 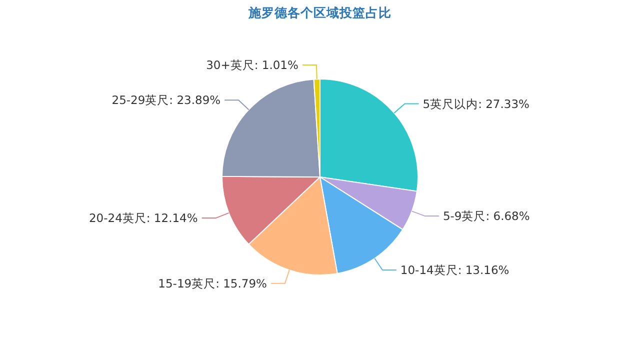 What do you see at coordinates (476, 103) in the screenshot?
I see `slice-label: 5英尺以内: 27.33%` at bounding box center [476, 103].